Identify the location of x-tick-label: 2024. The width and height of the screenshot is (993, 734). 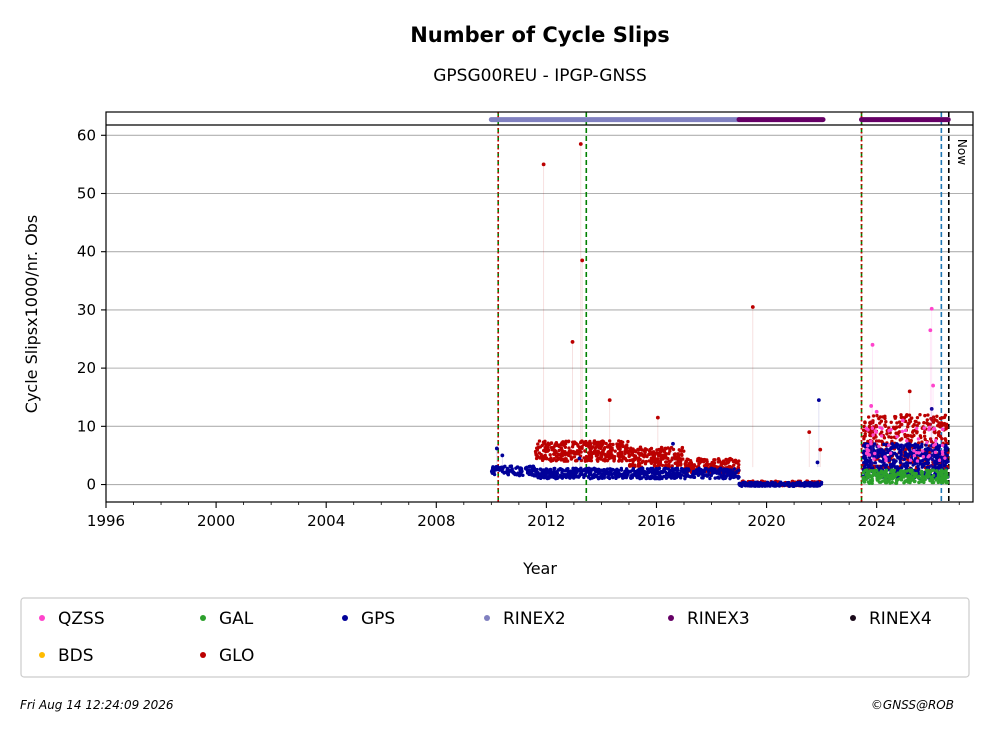
(877, 521).